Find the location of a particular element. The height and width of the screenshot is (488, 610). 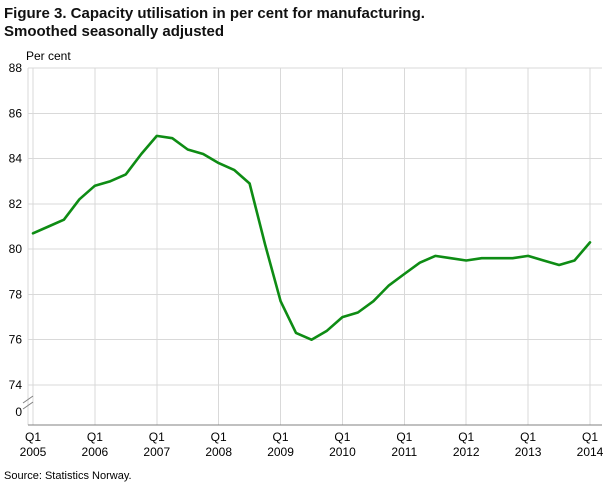

x-tick-year-label: 2010 is located at coordinates (342, 452).